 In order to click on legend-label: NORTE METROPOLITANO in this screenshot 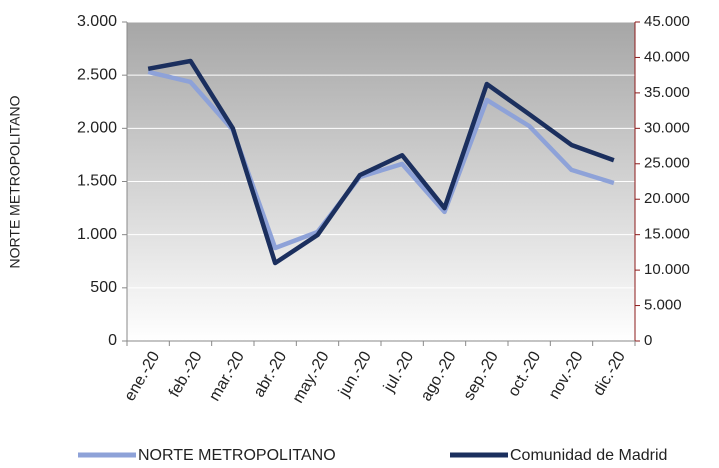, I will do `click(237, 455)`.